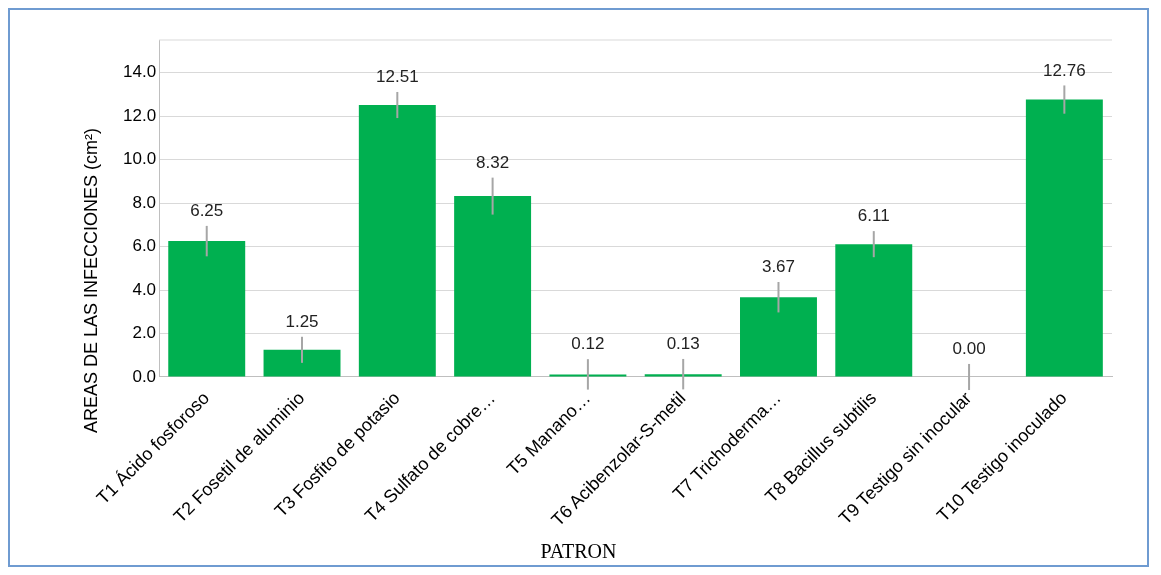 This screenshot has width=1161, height=575. Describe the element at coordinates (144, 202) in the screenshot. I see `y-tick-label: 8.0` at that location.